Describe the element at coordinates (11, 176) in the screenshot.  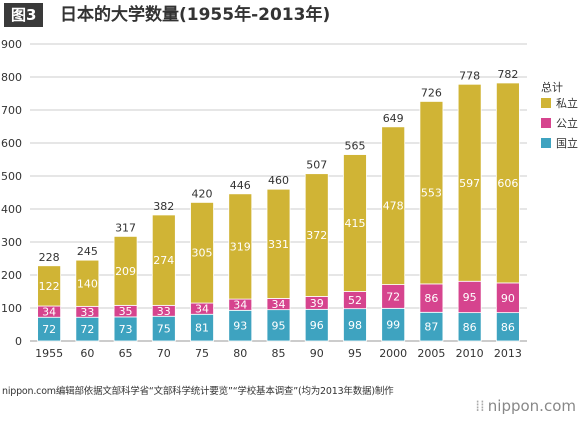
I see `y-tick-label: 500` at that location.